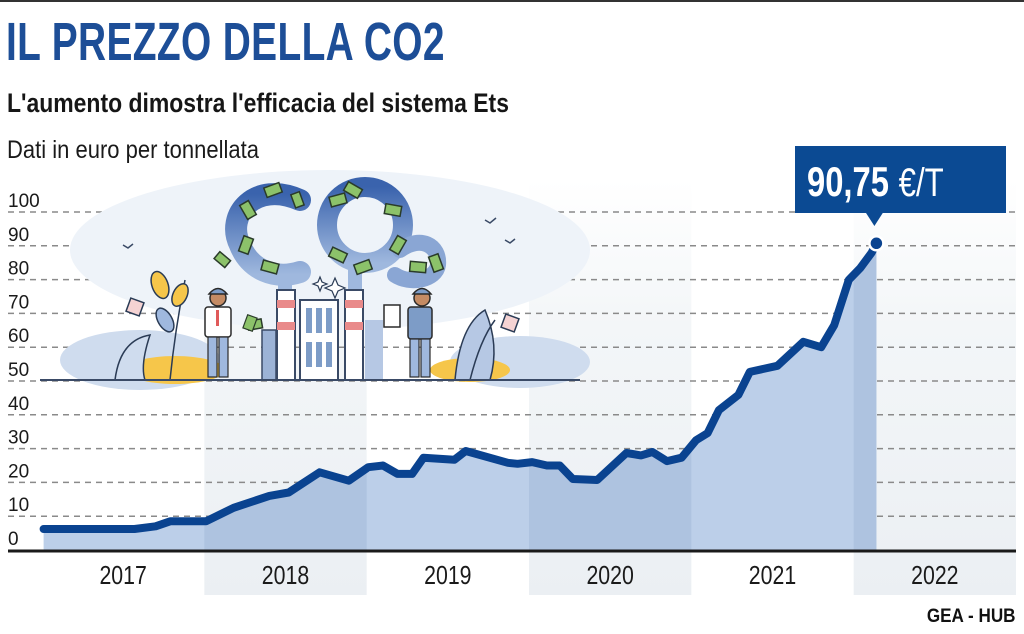 This screenshot has width=1024, height=634. I want to click on y-axis-ticks: 0 10 20 30 40 50 60 70 80 90 100, so click(24, 370).